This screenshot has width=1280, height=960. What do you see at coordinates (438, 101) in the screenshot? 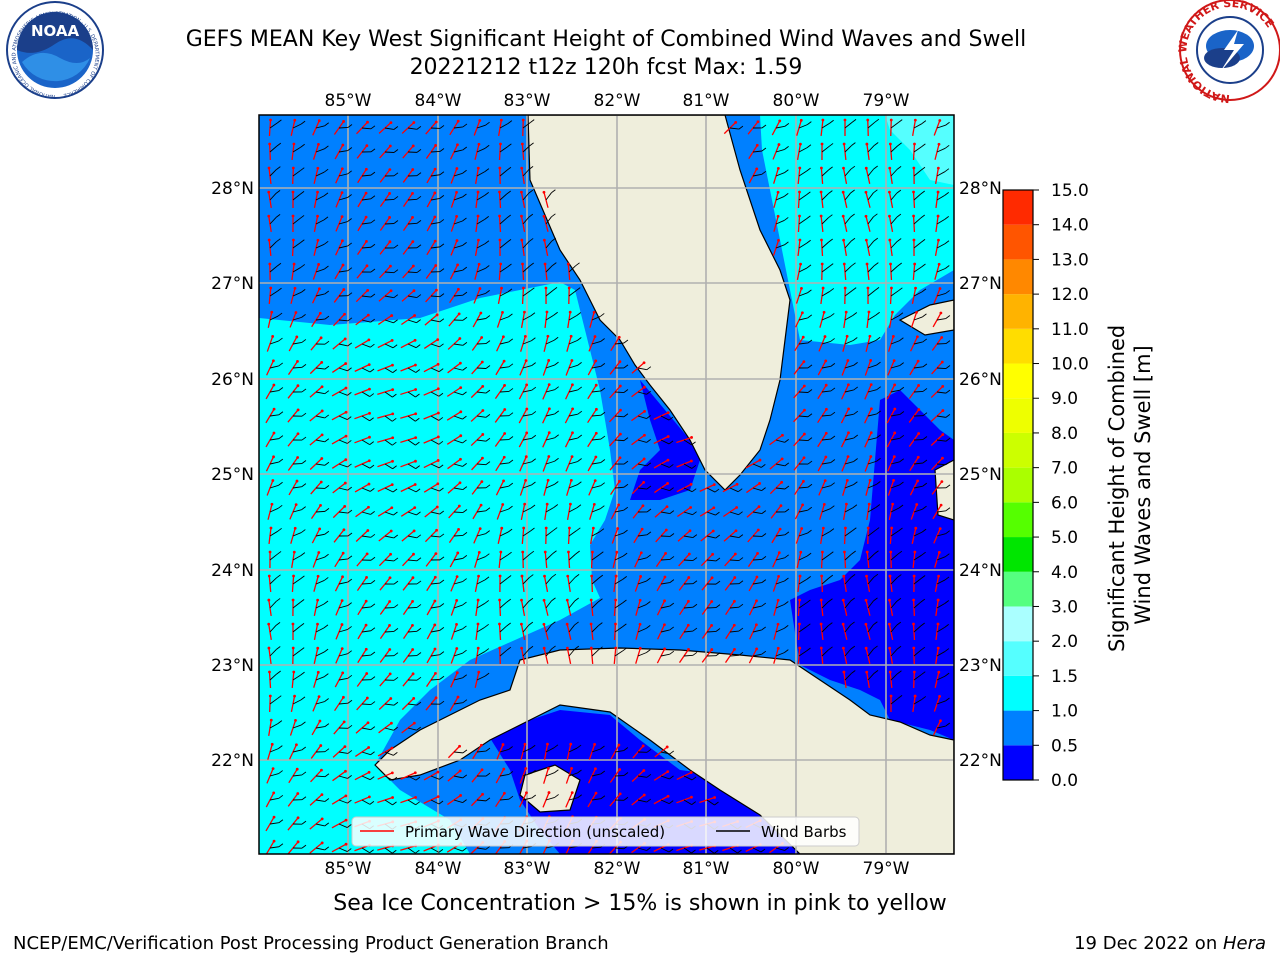
I see `lon-label-top: 84°W` at bounding box center [438, 101].